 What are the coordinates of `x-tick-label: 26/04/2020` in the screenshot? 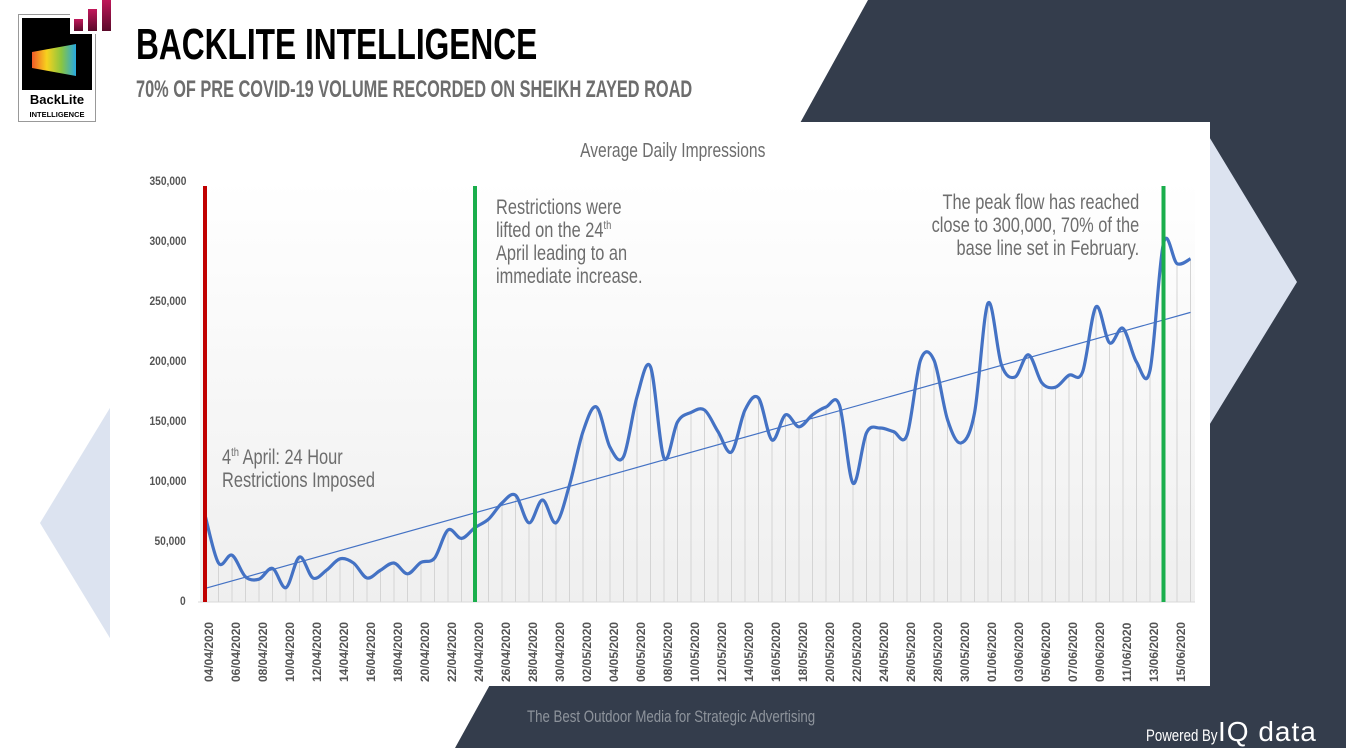 It's located at (506, 651).